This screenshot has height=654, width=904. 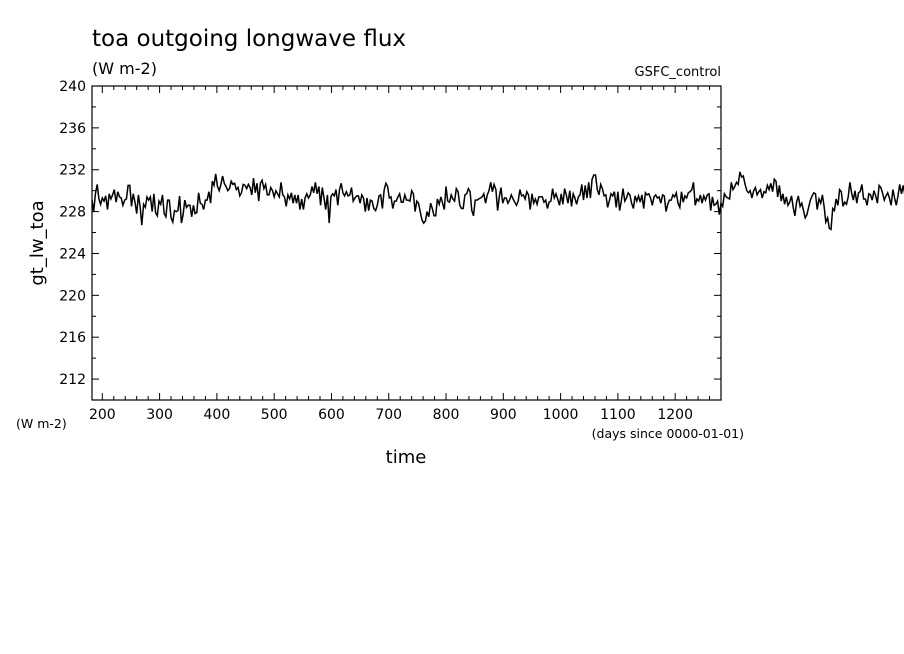 What do you see at coordinates (217, 415) in the screenshot?
I see `x-tick-label: 400` at bounding box center [217, 415].